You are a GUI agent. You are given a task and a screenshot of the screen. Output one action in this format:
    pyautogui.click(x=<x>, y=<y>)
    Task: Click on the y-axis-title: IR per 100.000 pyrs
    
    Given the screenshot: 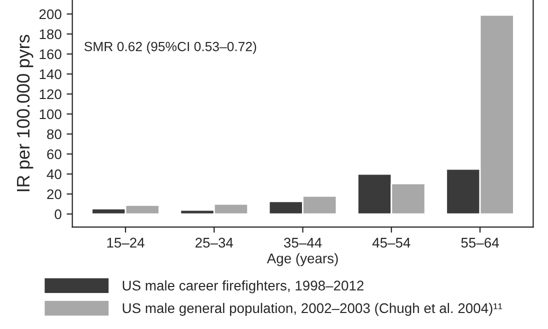 What is the action you would take?
    pyautogui.click(x=25, y=113)
    